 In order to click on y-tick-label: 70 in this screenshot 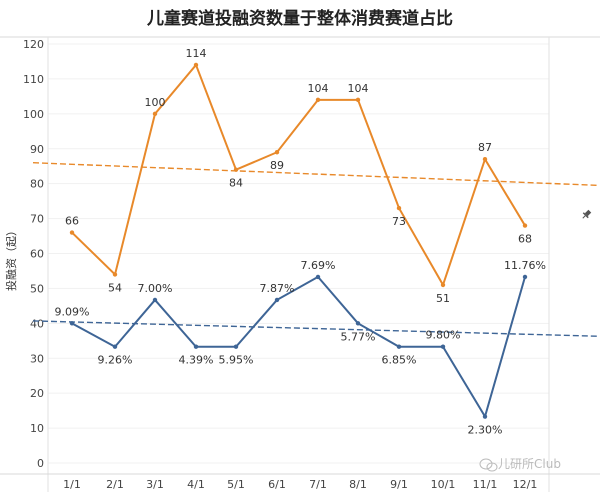, I will do `click(37, 219)`.